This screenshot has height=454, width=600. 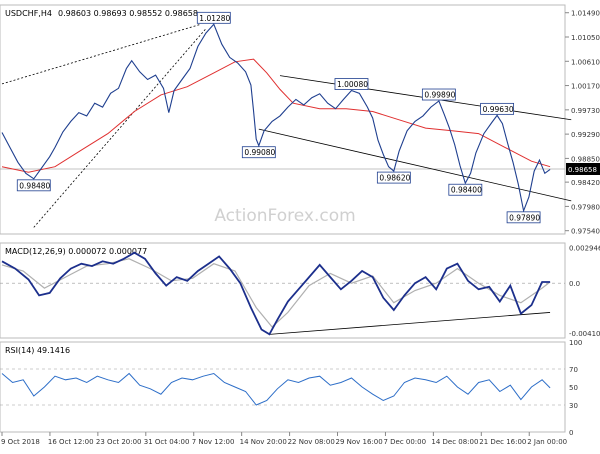 I want to click on time-tick-label: 14 Nov 20:00, so click(x=263, y=442).